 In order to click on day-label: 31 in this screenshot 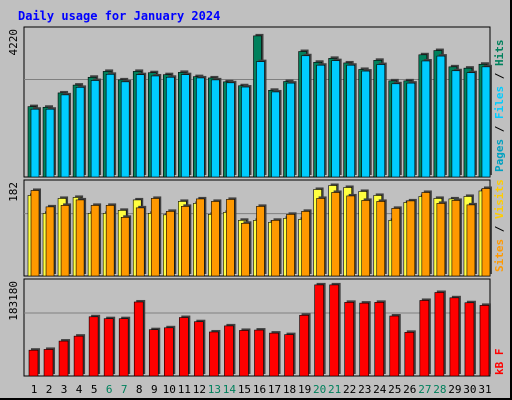, I will do `click(484, 389)`.